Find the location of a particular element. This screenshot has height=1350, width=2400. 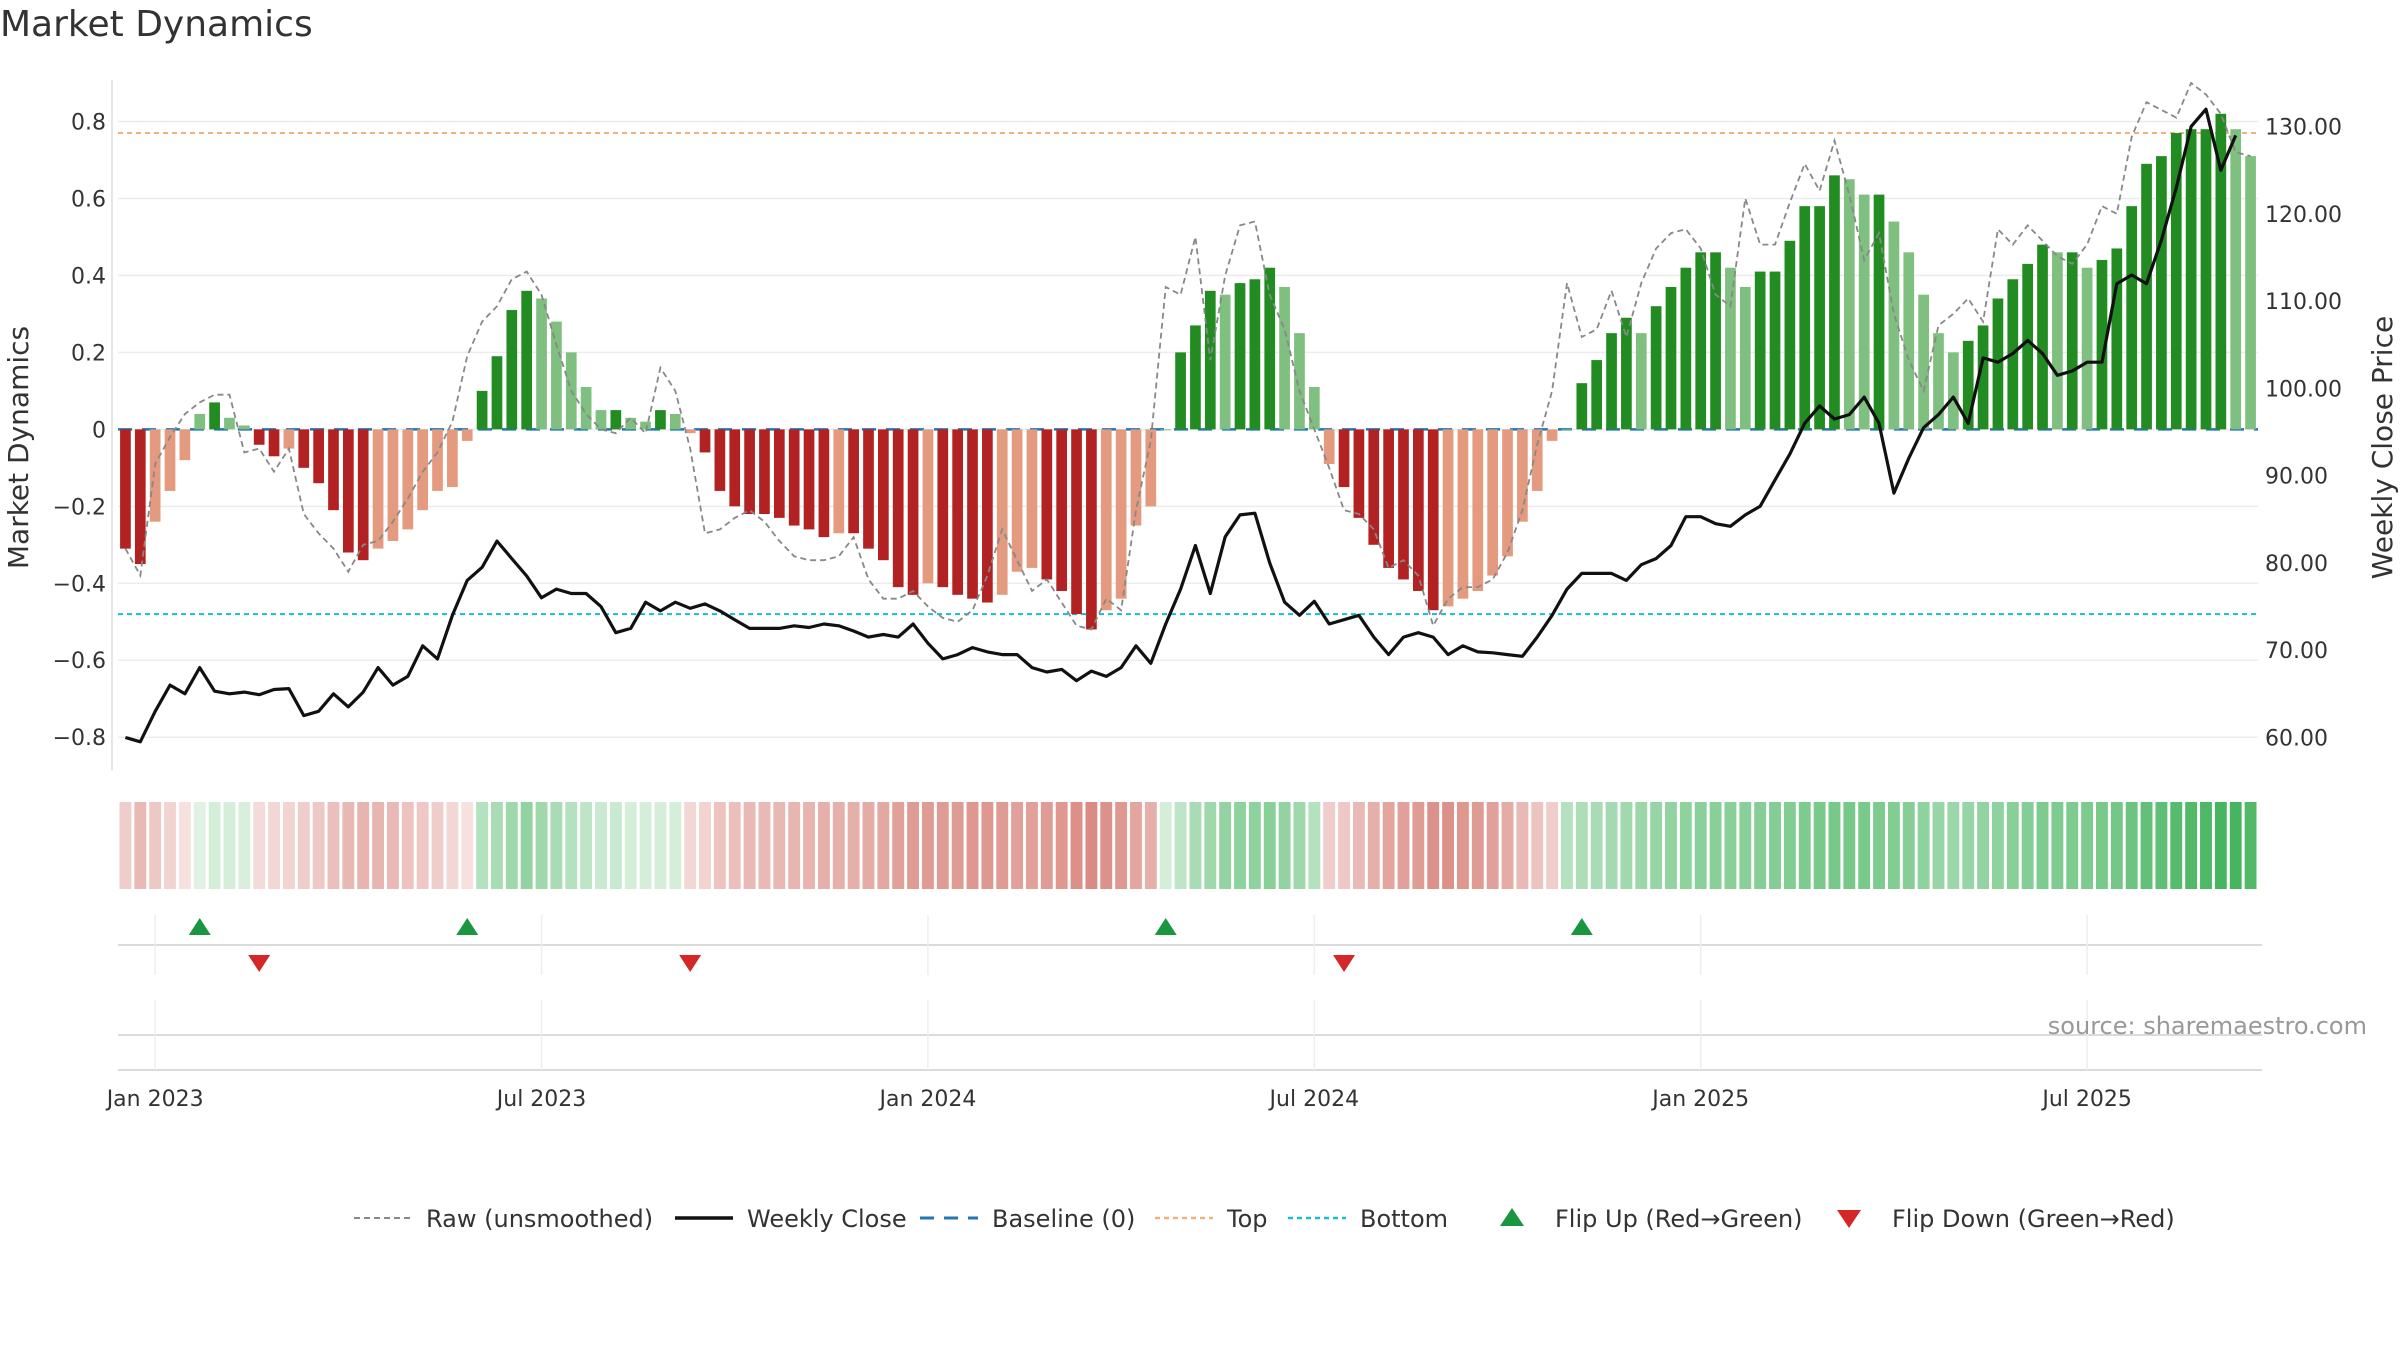

left-tick-label: 0.6 is located at coordinates (88, 199).